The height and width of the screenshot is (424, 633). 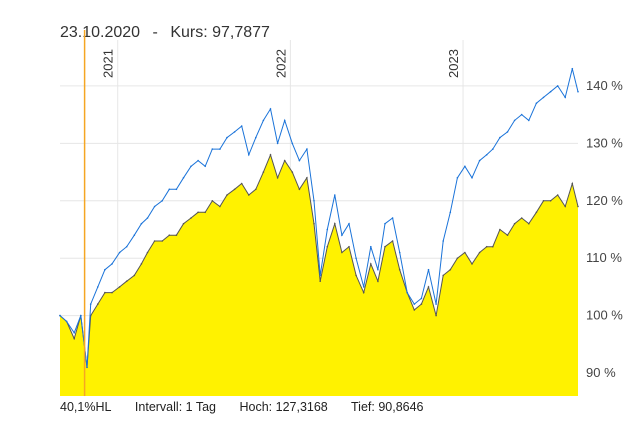 I want to click on footer-low: Tief: 90,8646, so click(x=387, y=407).